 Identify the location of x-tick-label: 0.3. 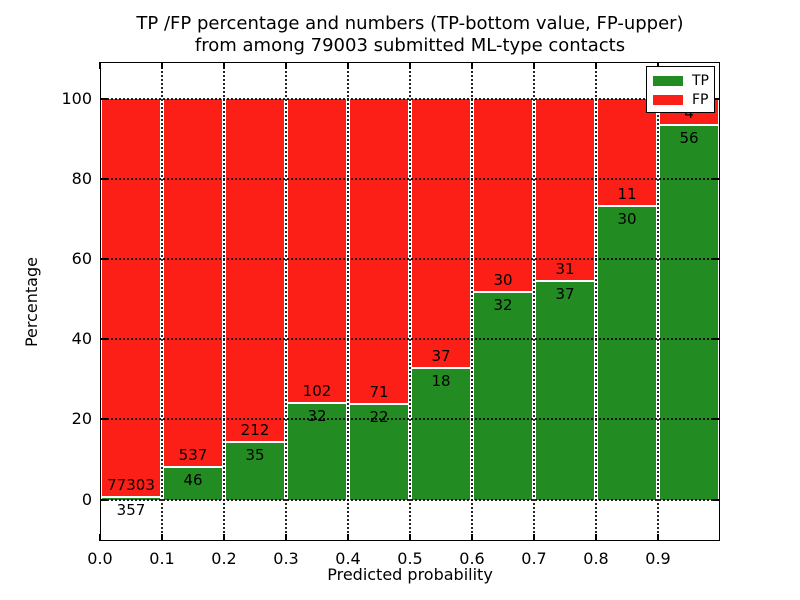
(286, 558).